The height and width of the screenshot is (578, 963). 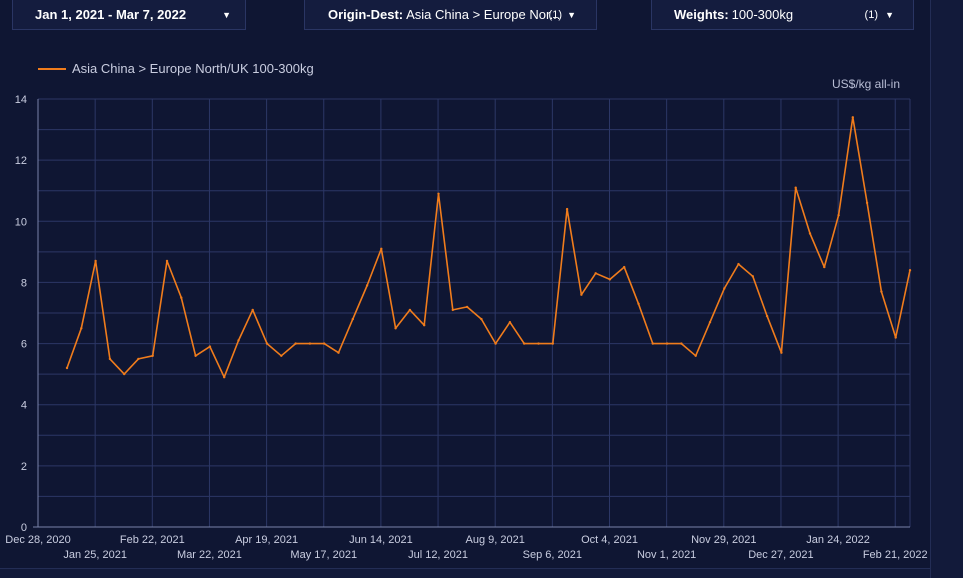 What do you see at coordinates (37, 540) in the screenshot?
I see `x-tick-label: Dec 28, 2020` at bounding box center [37, 540].